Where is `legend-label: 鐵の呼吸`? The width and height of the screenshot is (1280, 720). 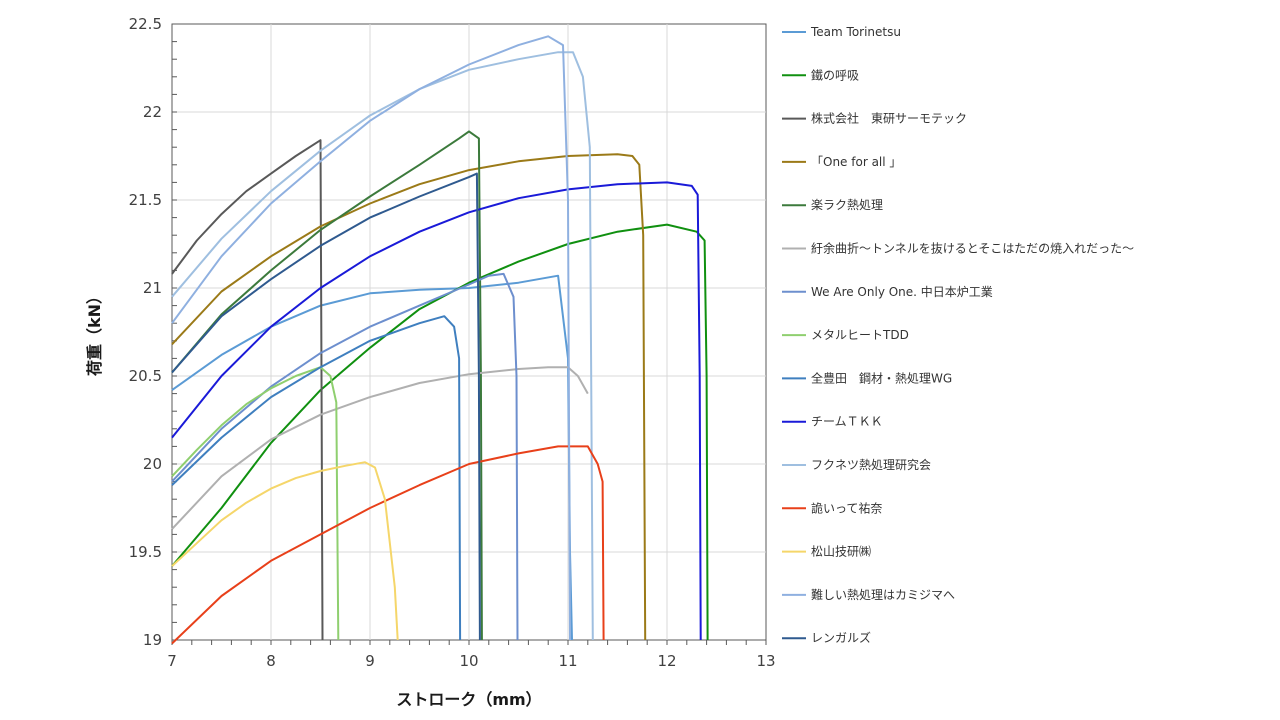
legend-label: 鐵の呼吸 is located at coordinates (835, 74).